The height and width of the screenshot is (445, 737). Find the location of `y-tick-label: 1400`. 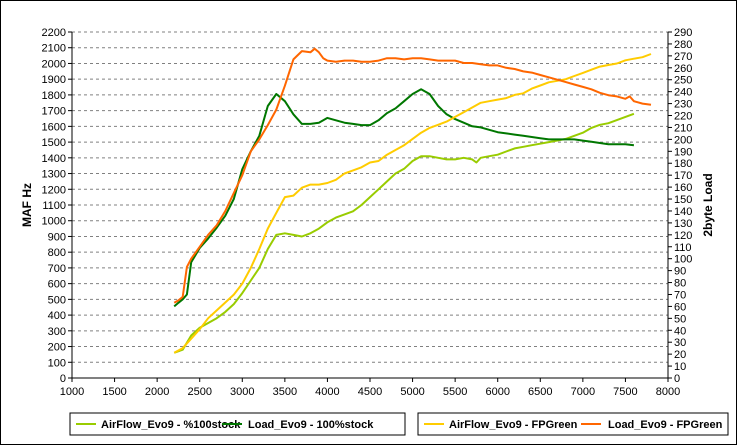

y-tick-label: 1400 is located at coordinates (54, 159).